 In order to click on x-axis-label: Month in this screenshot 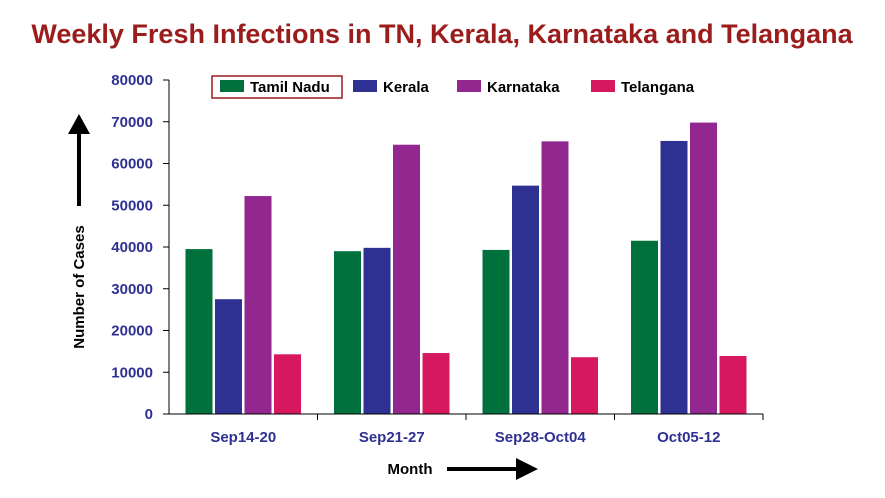, I will do `click(410, 469)`.